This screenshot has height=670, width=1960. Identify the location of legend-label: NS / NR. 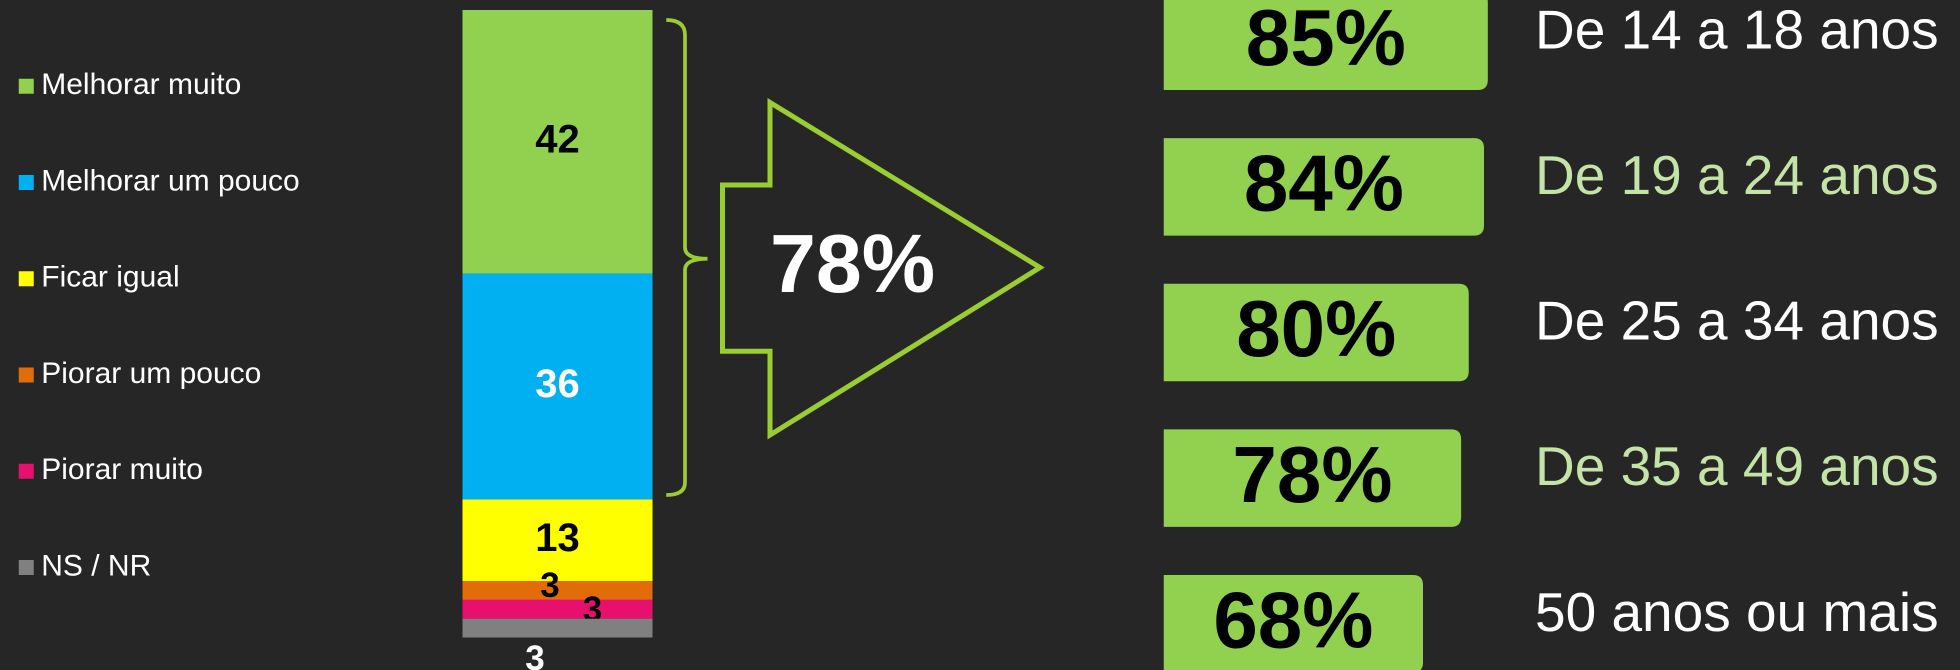
(96, 565).